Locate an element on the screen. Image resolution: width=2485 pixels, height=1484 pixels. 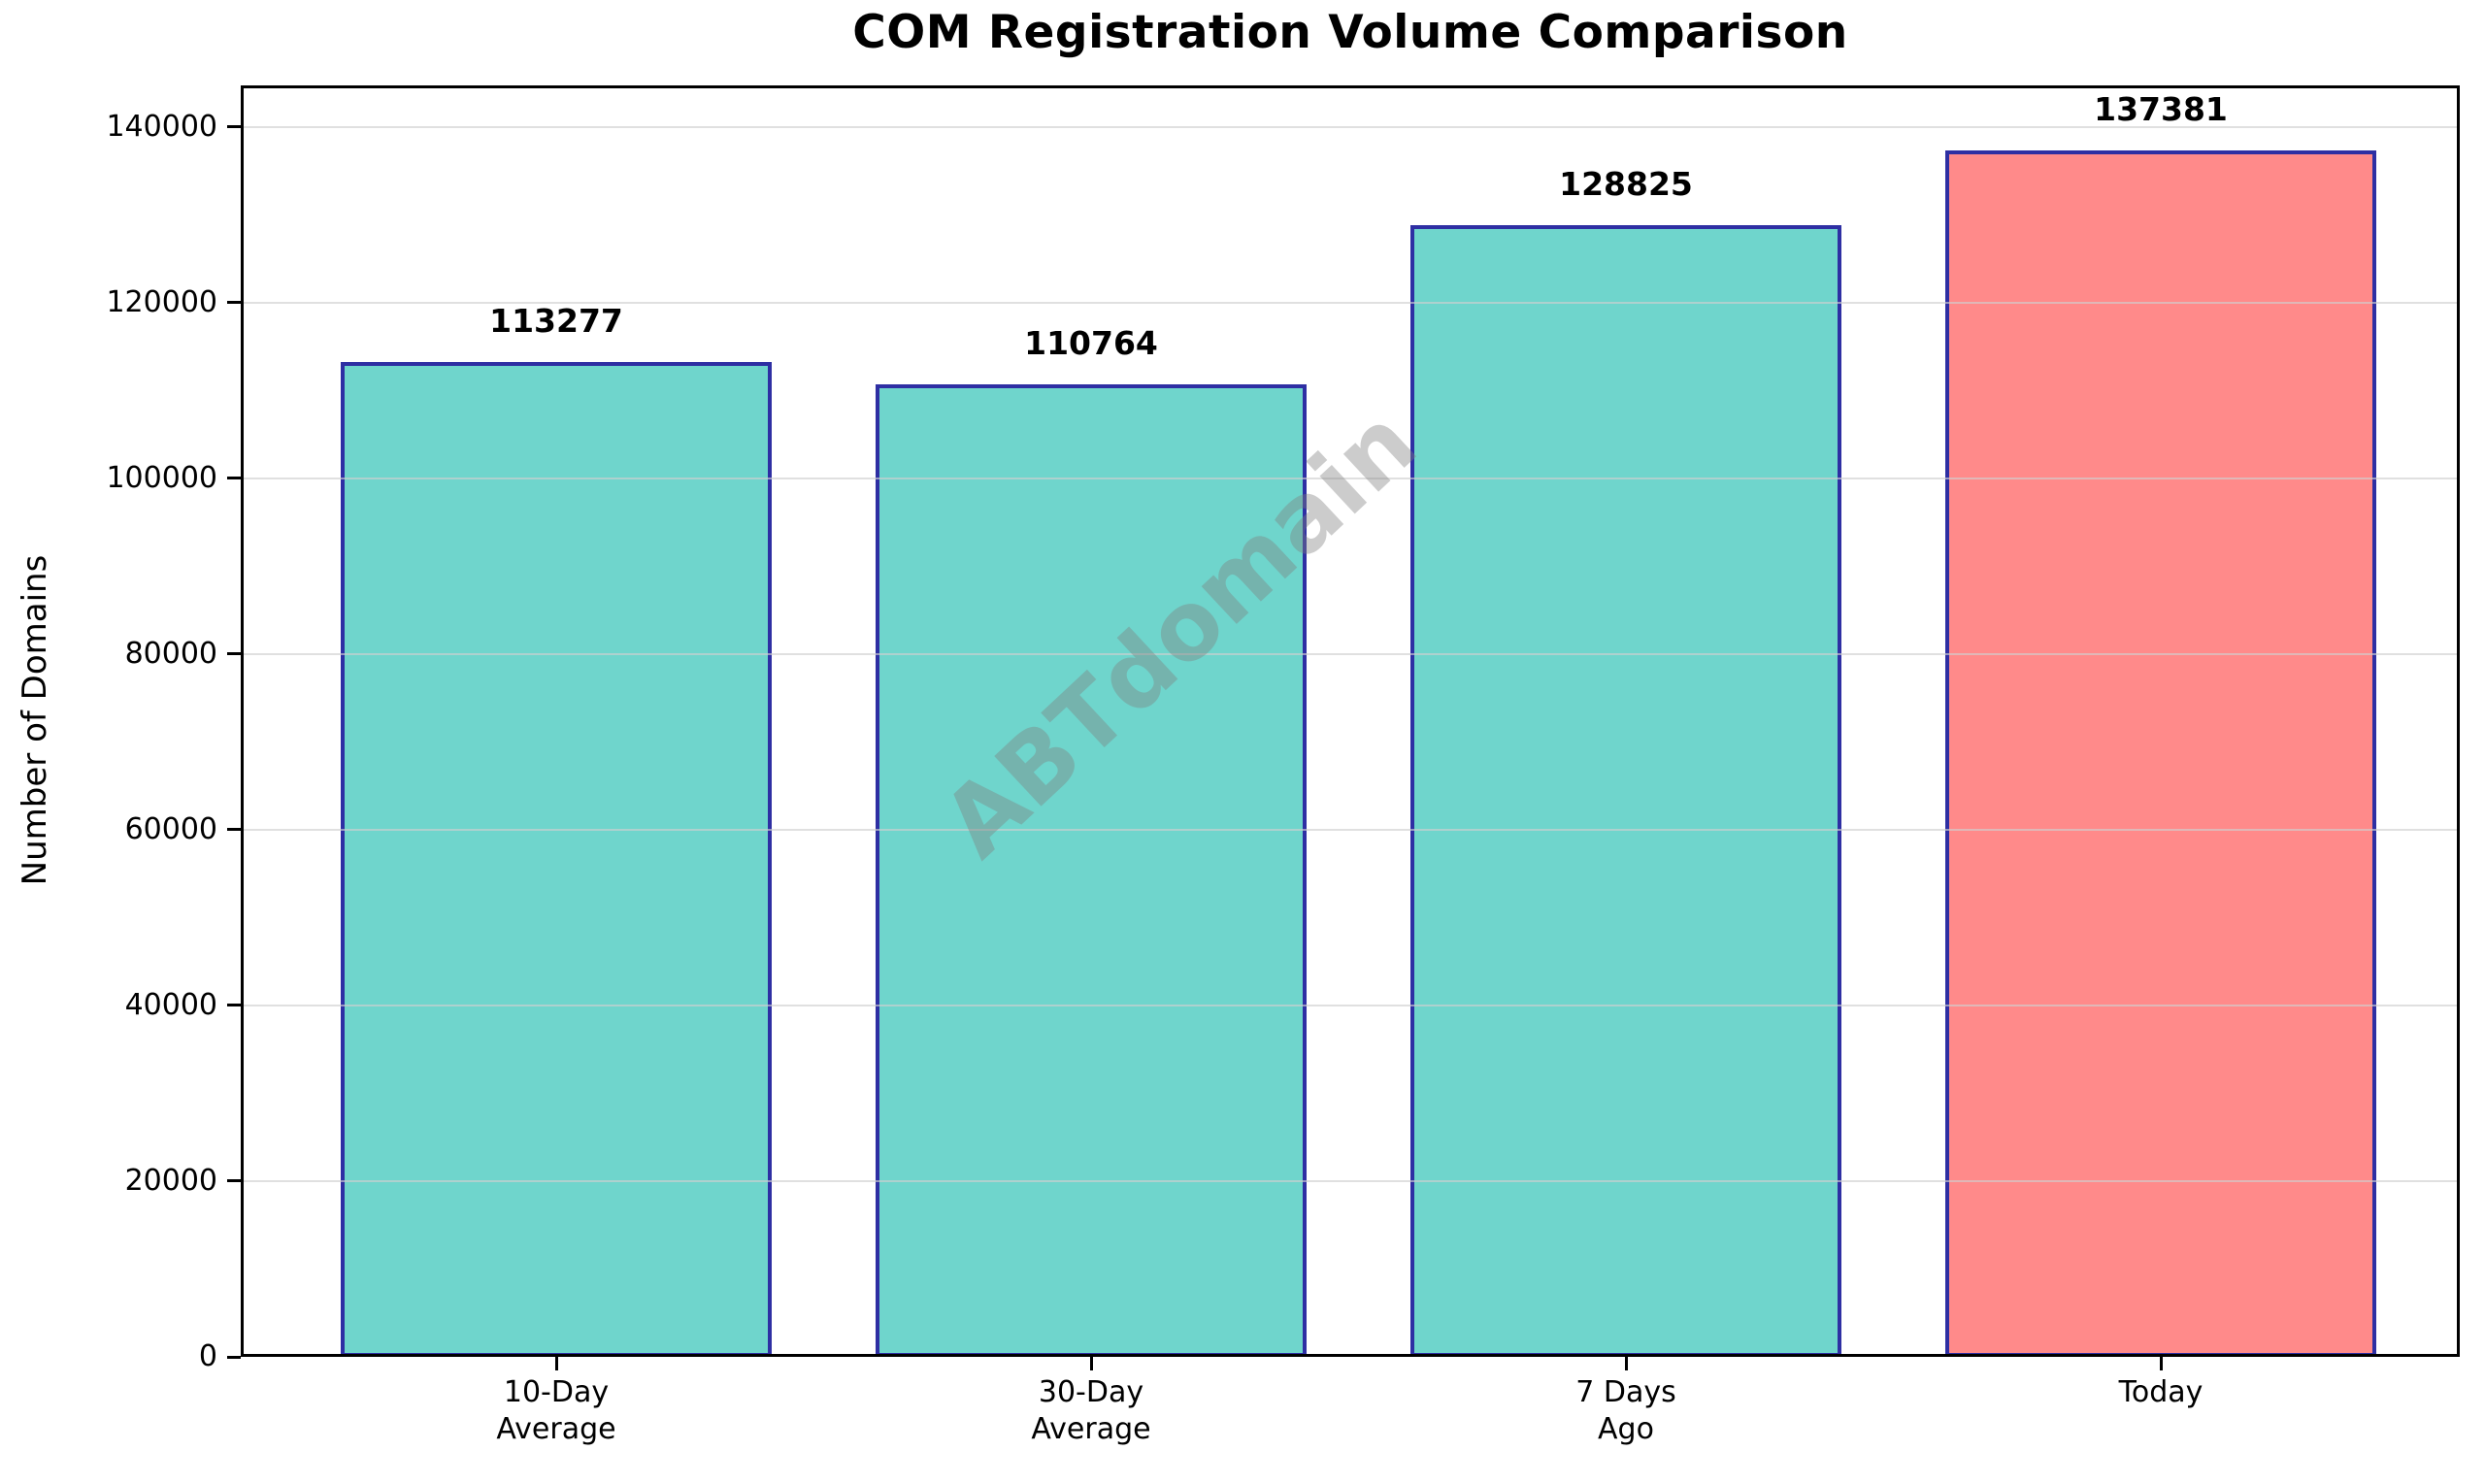
x-tick-label-30-day: 30-Day Average is located at coordinates (1091, 1410).